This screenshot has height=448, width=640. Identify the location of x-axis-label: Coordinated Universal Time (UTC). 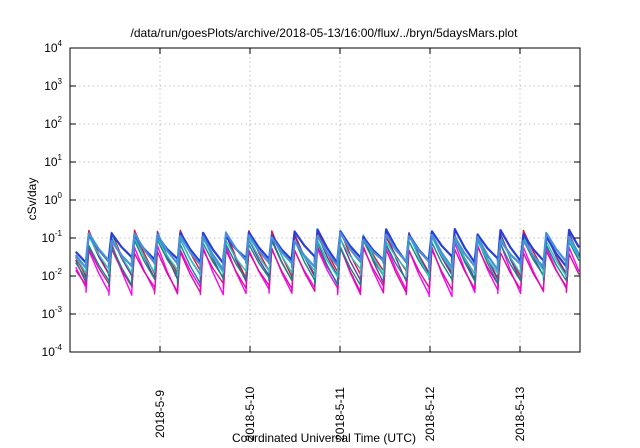
(324, 438).